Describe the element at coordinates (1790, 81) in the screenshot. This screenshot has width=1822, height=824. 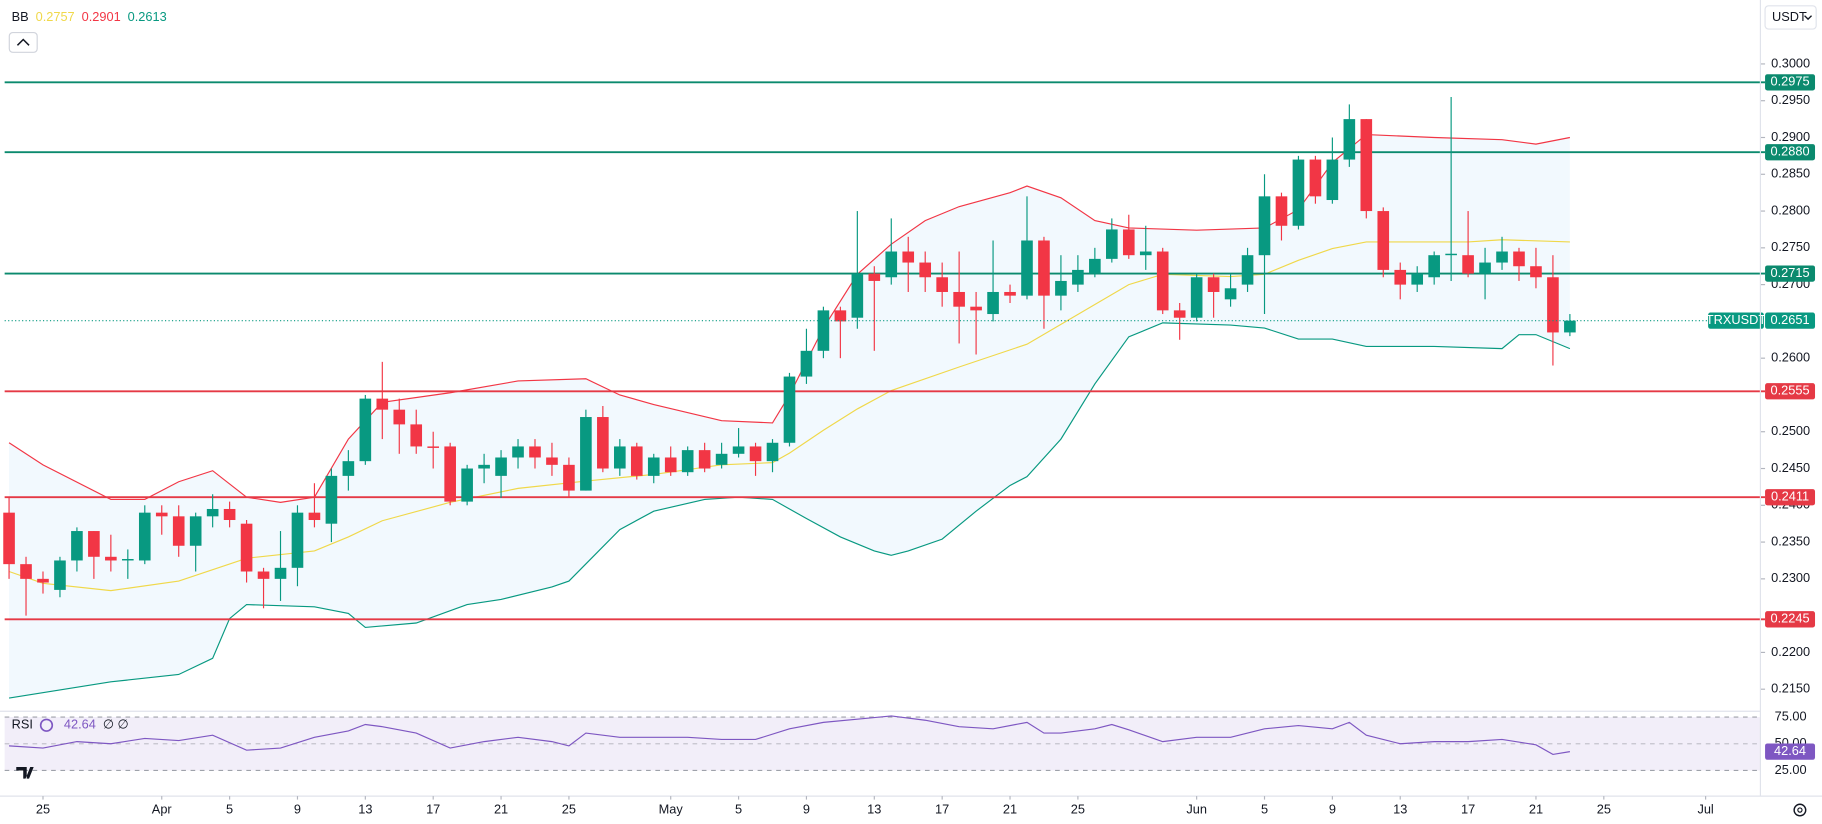
I see `level-label: 0.2975` at that location.